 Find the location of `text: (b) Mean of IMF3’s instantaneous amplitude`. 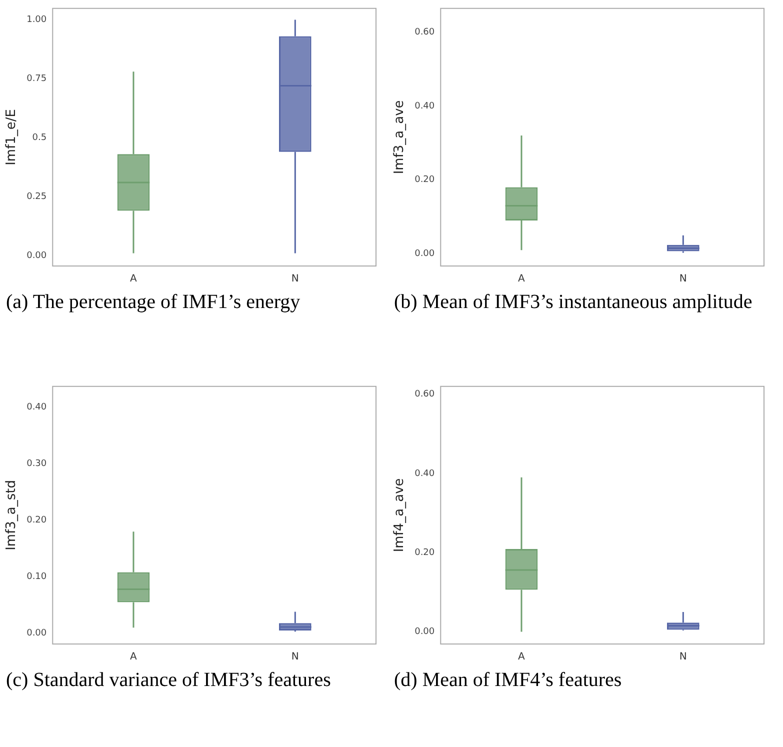

text: (b) Mean of IMF3’s instantaneous amplitude is located at coordinates (573, 302).